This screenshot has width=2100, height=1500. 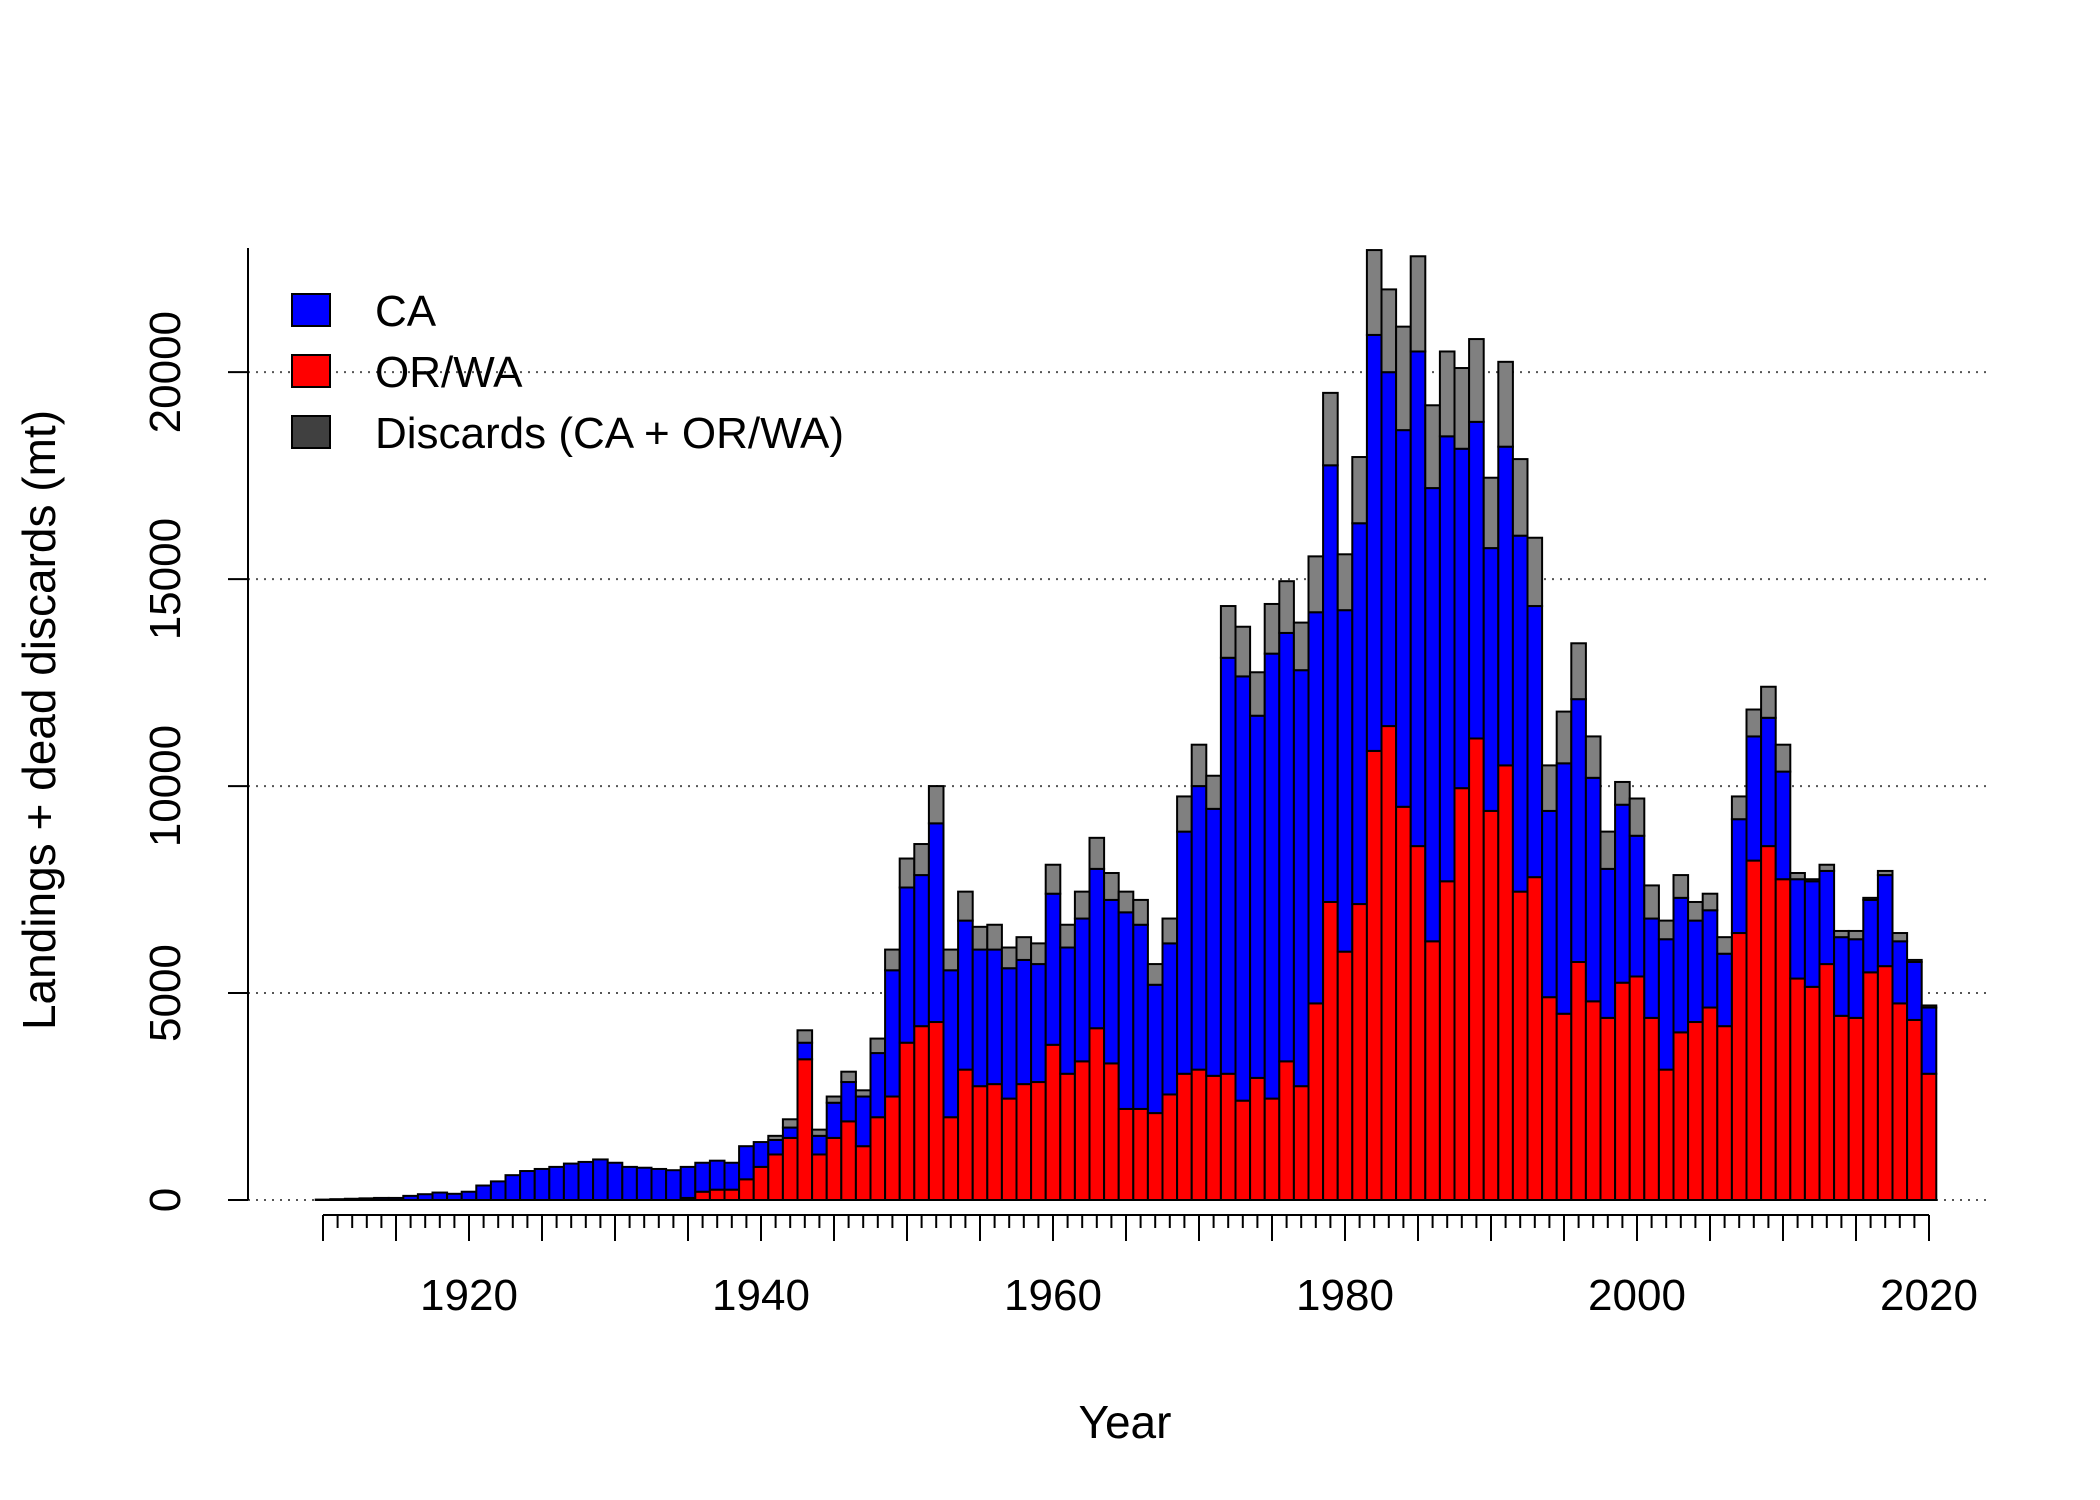 What do you see at coordinates (165, 993) in the screenshot?
I see `y-tick-label: 5000` at bounding box center [165, 993].